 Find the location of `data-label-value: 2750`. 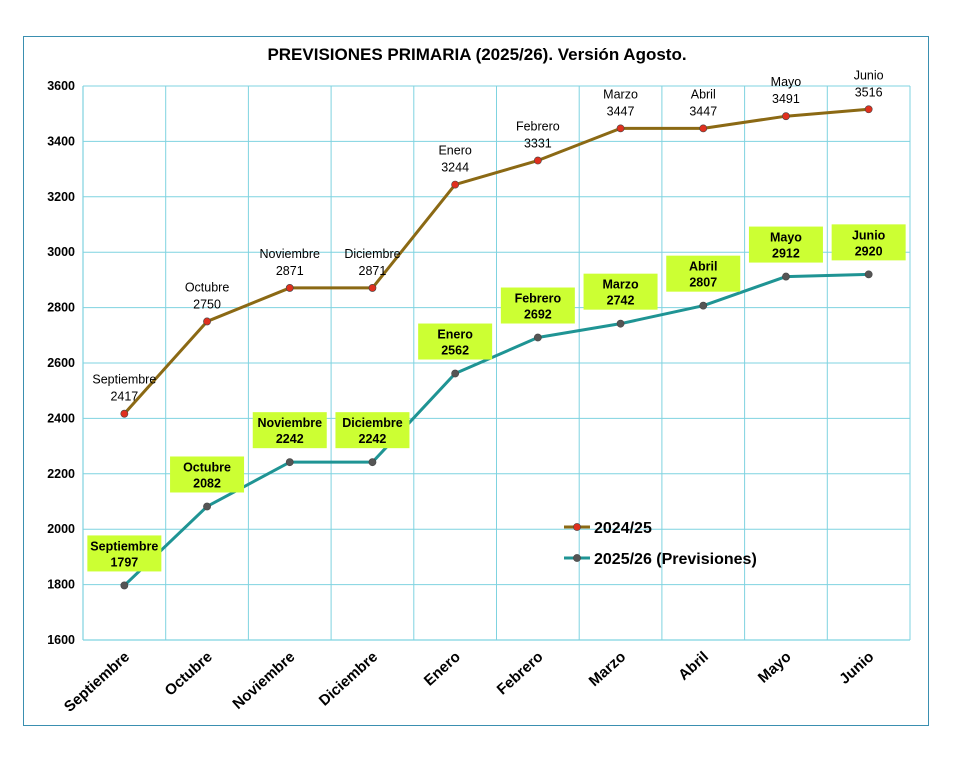

data-label-value: 2750 is located at coordinates (207, 304).